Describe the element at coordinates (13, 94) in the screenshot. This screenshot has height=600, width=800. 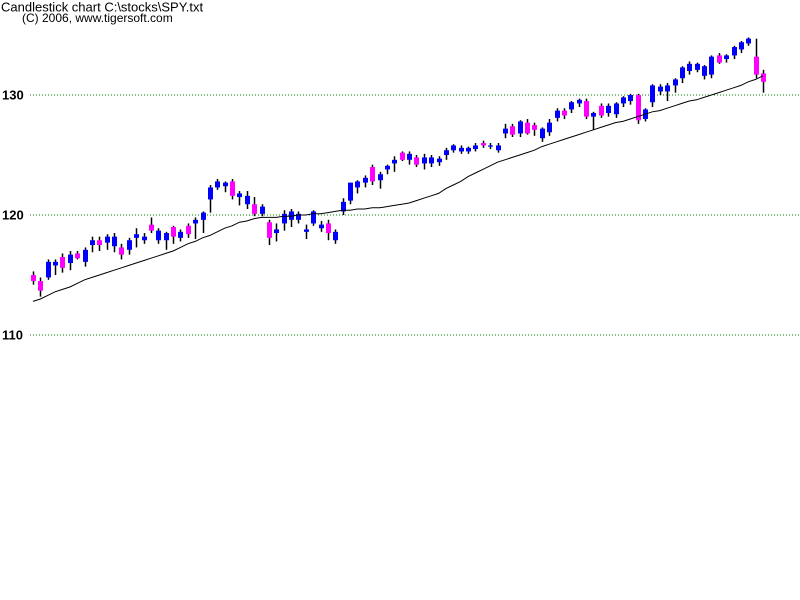
I see `y-tick-label: 130` at that location.